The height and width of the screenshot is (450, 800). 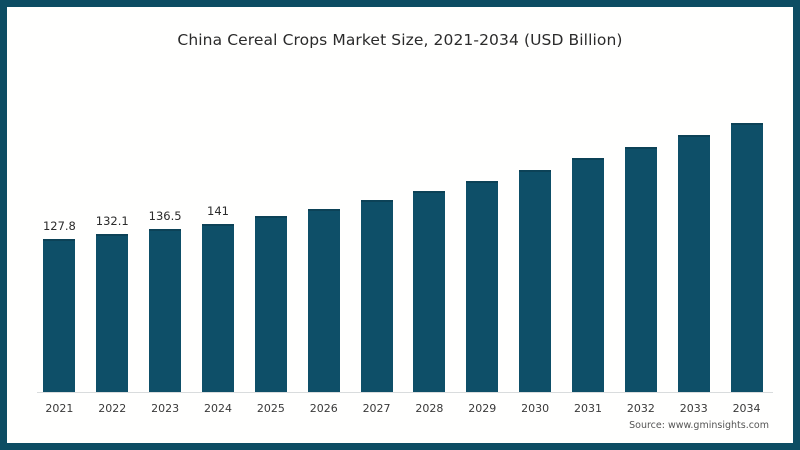 I want to click on x-tick-label: 2033, so click(x=693, y=408).